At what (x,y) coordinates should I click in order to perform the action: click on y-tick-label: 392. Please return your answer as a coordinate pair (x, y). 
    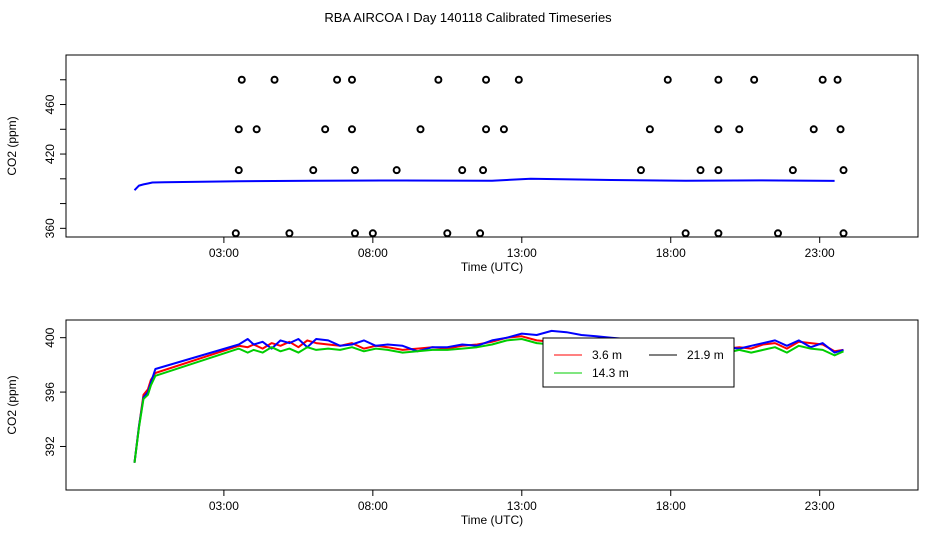
    Looking at the image, I should click on (50, 446).